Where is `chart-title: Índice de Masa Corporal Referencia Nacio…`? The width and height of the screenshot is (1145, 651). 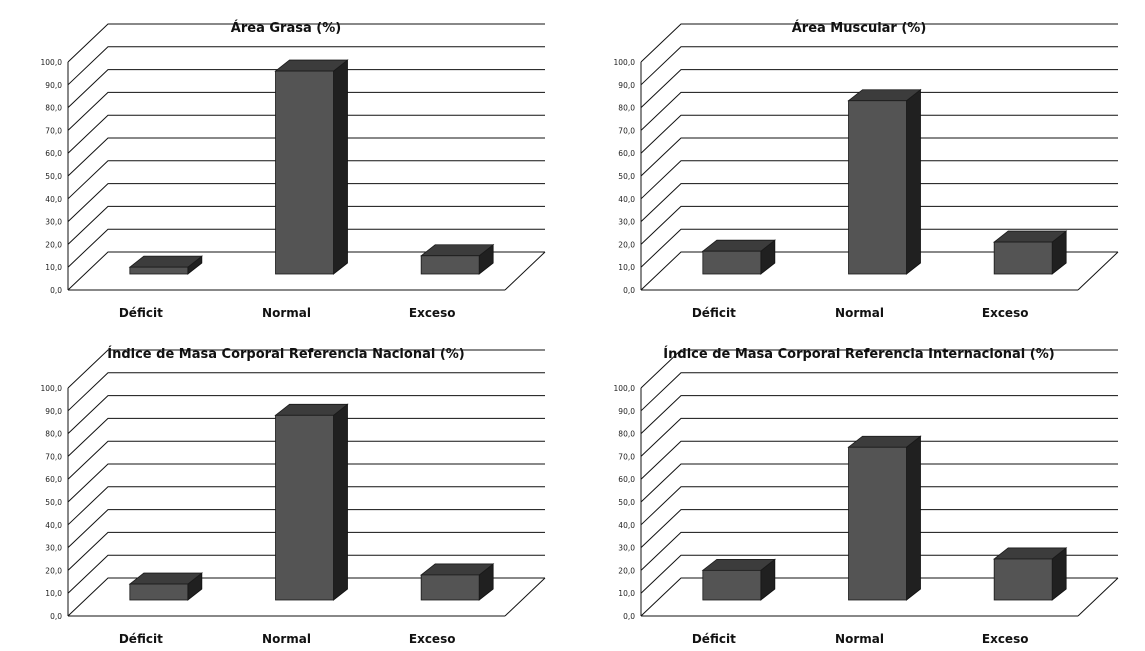 chart-title: Índice de Masa Corporal Referencia Nacio… is located at coordinates (286, 354).